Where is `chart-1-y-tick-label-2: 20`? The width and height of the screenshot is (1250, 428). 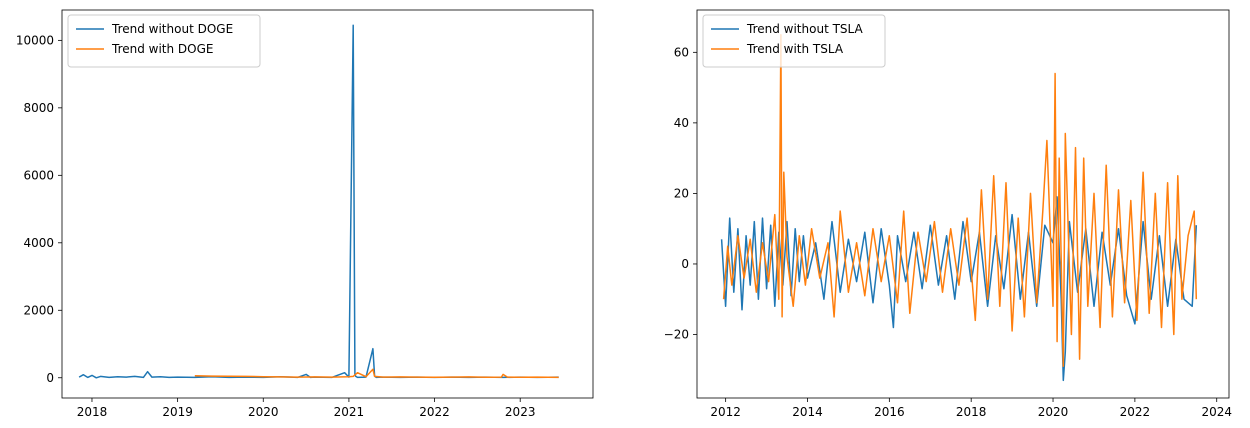 chart-1-y-tick-label-2: 20 is located at coordinates (681, 193).